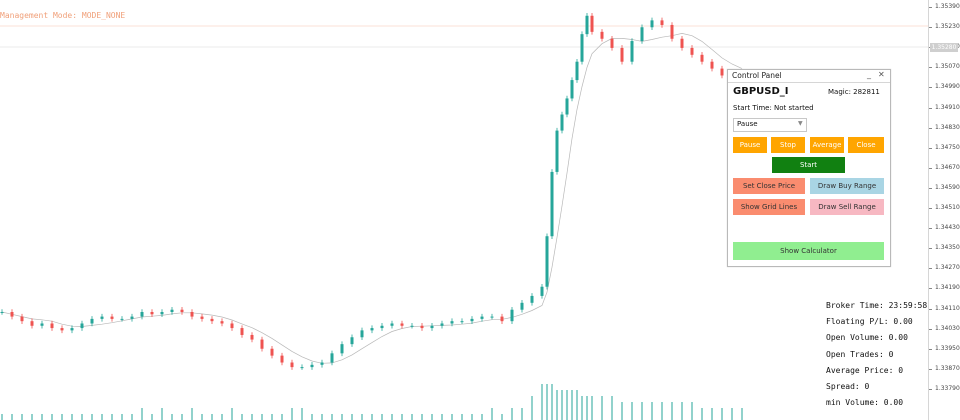  What do you see at coordinates (944, 27) in the screenshot?
I see `price-axis-tick: 1.35230` at bounding box center [944, 27].